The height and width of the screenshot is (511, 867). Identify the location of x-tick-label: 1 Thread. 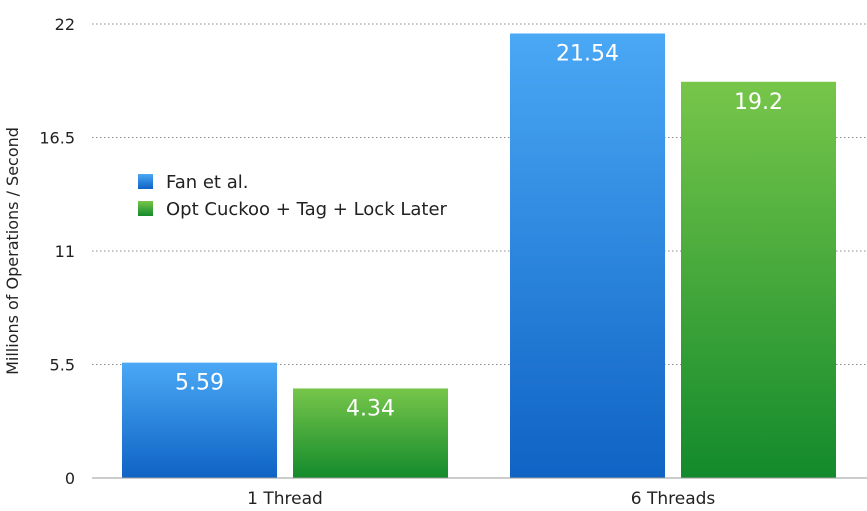
(285, 499).